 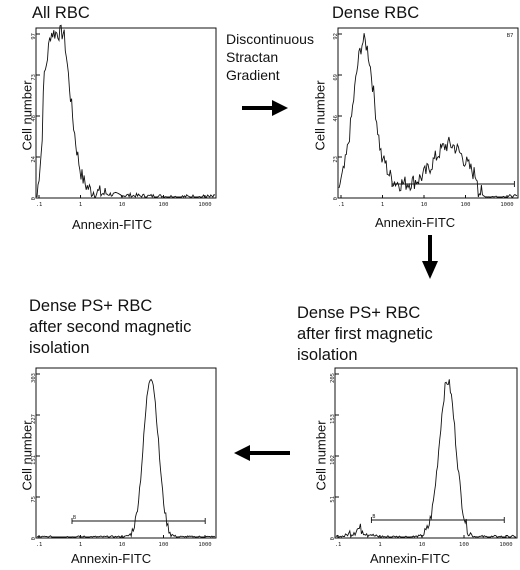 I want to click on histogram-first-isolation: 0 51 102 153 205 .1 1 10 100 1000 B, so click(x=424, y=457).